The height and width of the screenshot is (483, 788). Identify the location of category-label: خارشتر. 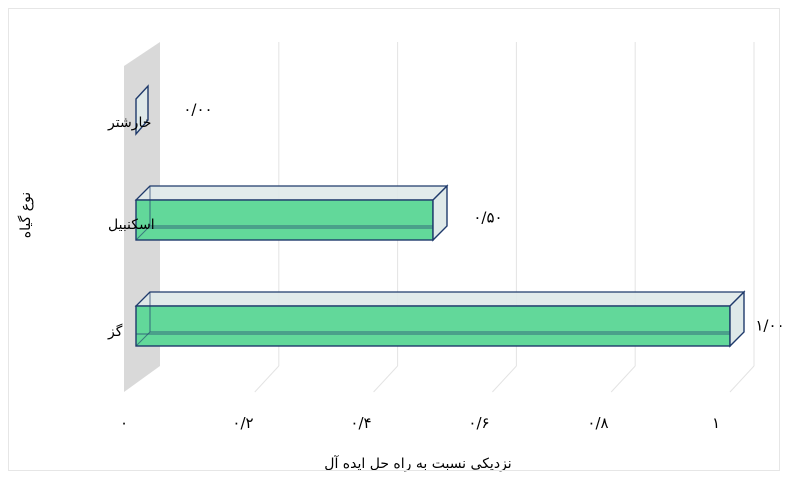
(129, 123).